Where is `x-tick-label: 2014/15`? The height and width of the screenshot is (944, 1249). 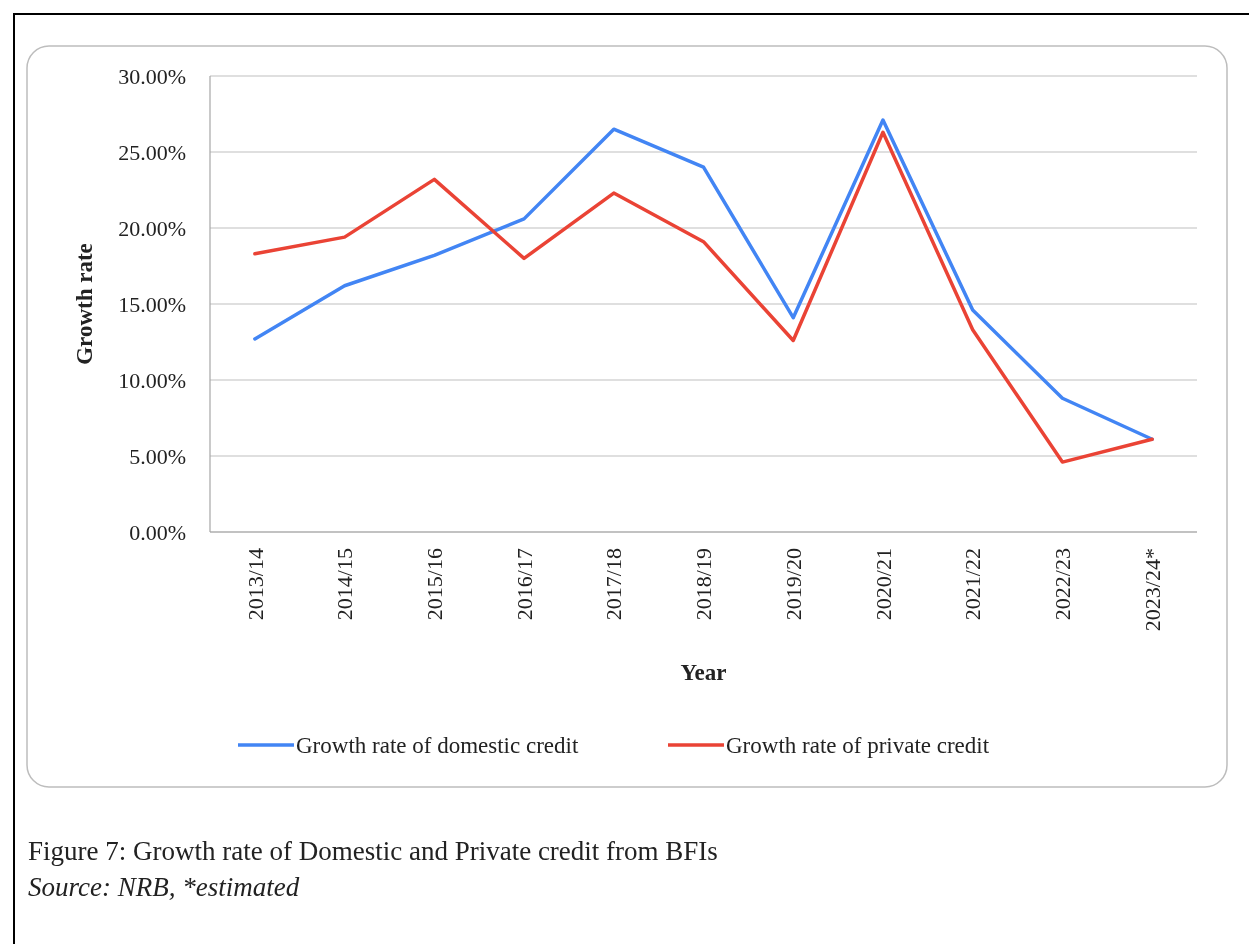 x-tick-label: 2014/15 is located at coordinates (345, 584).